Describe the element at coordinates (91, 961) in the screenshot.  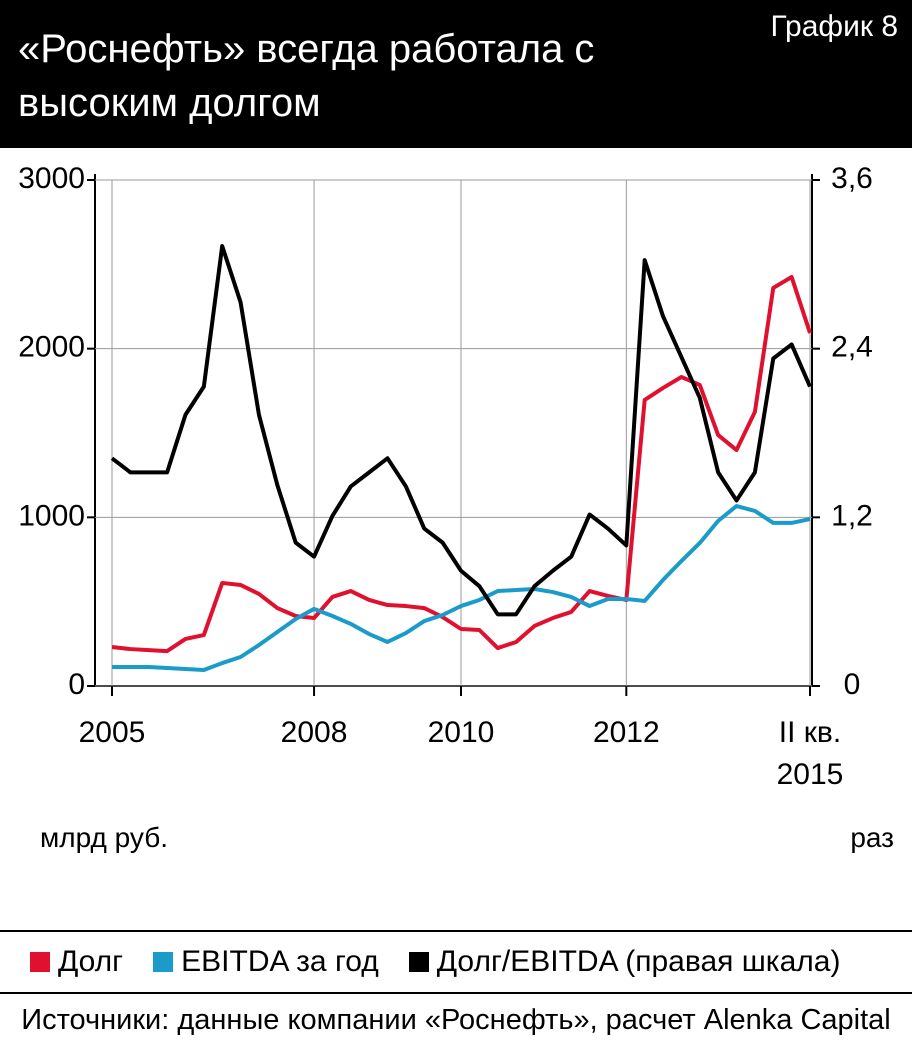
I see `legend-label: Долг` at that location.